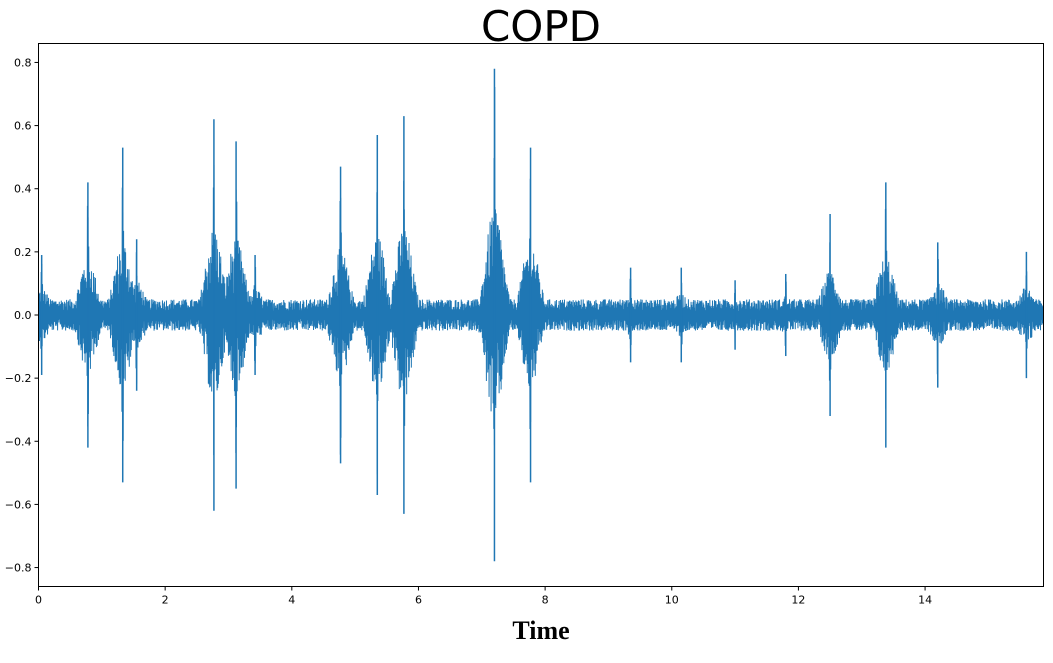  Describe the element at coordinates (23, 62) in the screenshot. I see `y-tick-label: 0.8` at that location.